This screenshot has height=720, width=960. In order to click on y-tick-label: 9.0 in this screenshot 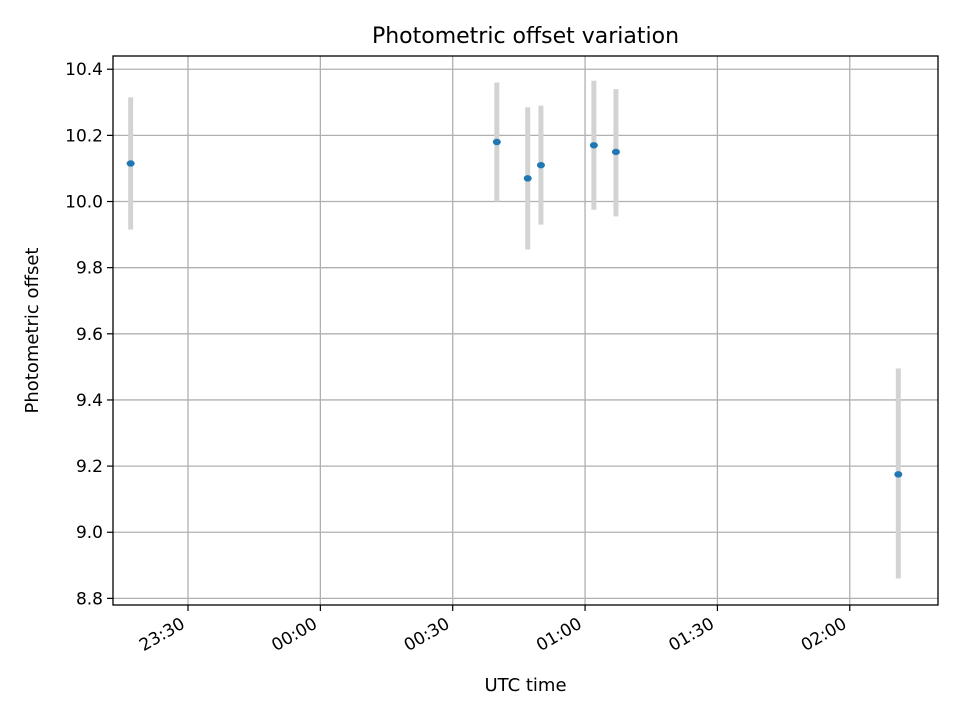, I will do `click(89, 533)`.